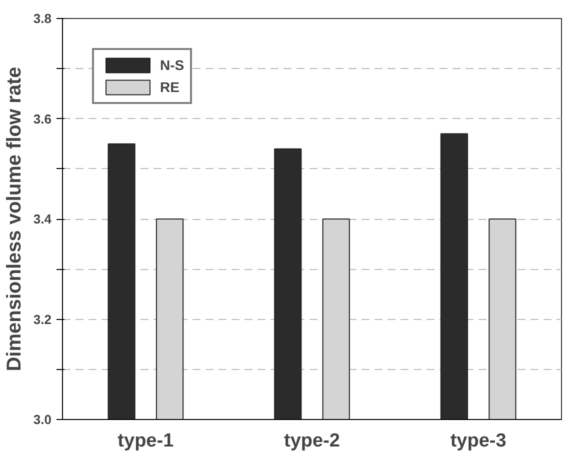  Describe the element at coordinates (478, 441) in the screenshot. I see `x-tick-label: type-3` at that location.